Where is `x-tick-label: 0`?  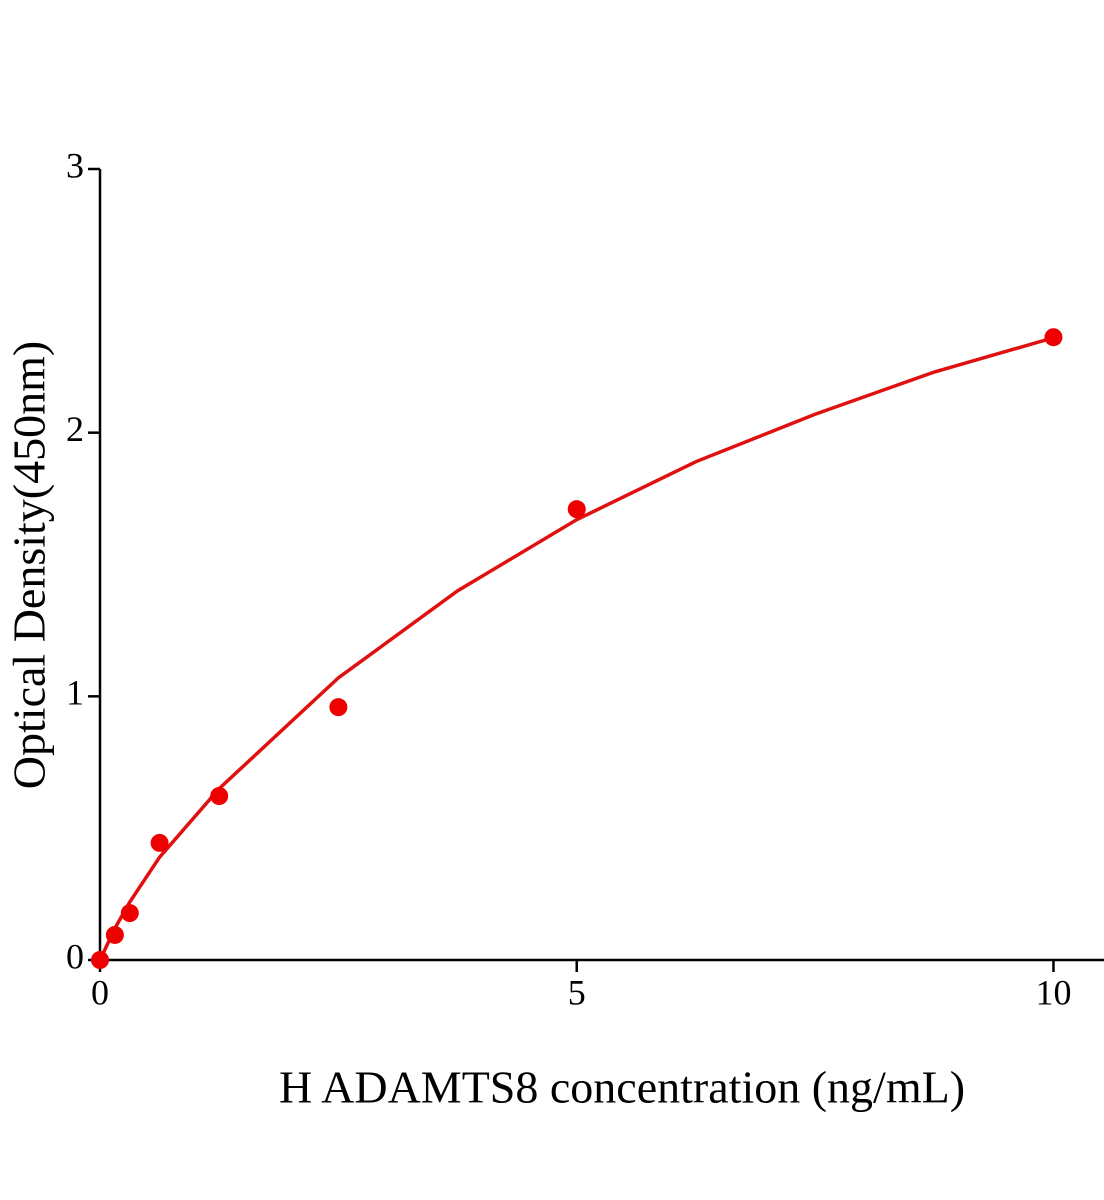
x-tick-label: 0 is located at coordinates (100, 992).